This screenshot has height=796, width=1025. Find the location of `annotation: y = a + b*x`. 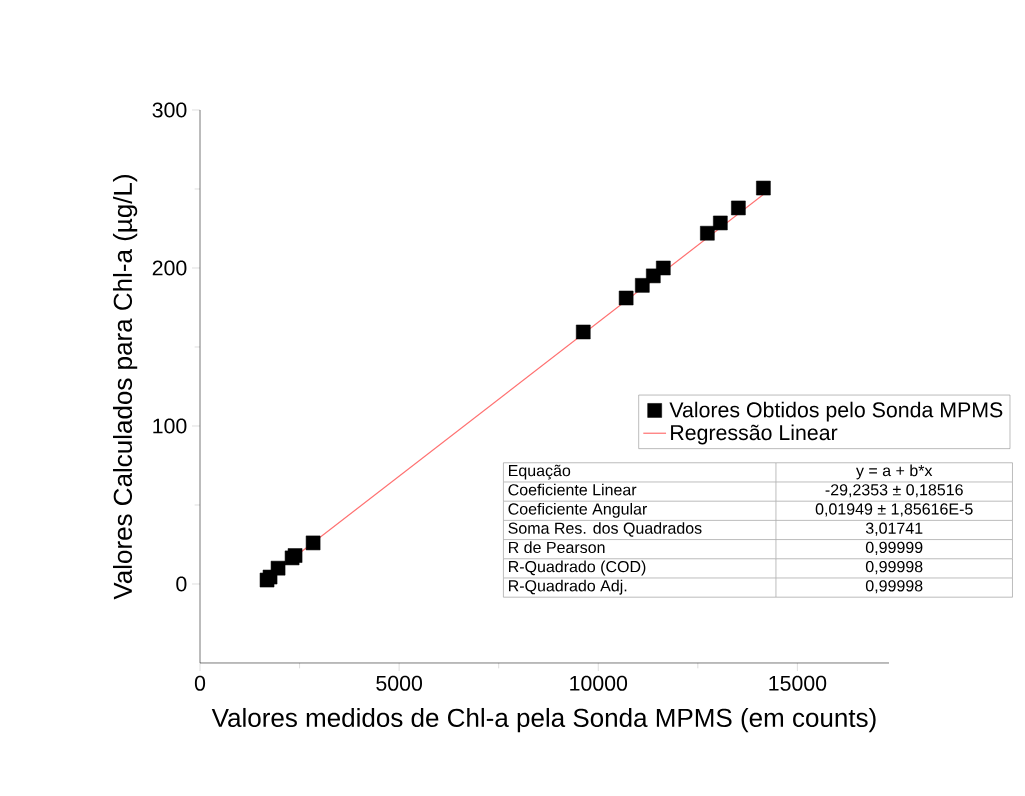

annotation: y = a + b*x is located at coordinates (894, 472).